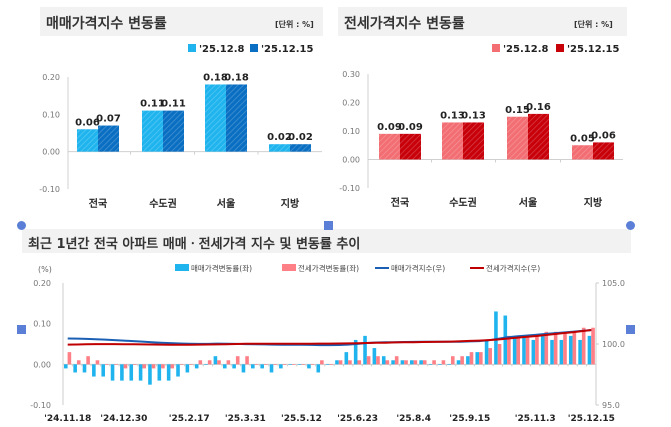 This screenshot has width=671, height=427. I want to click on x-tick-label: '25.5.12, so click(301, 419).